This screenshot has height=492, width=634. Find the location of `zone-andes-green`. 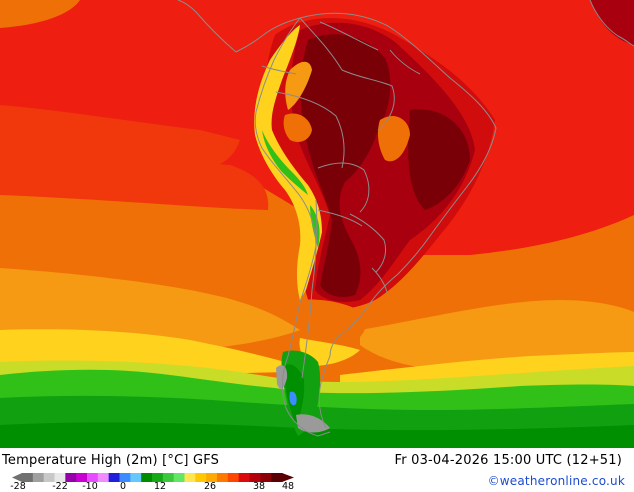

zone-andes-green is located at coordinates (285, 162).